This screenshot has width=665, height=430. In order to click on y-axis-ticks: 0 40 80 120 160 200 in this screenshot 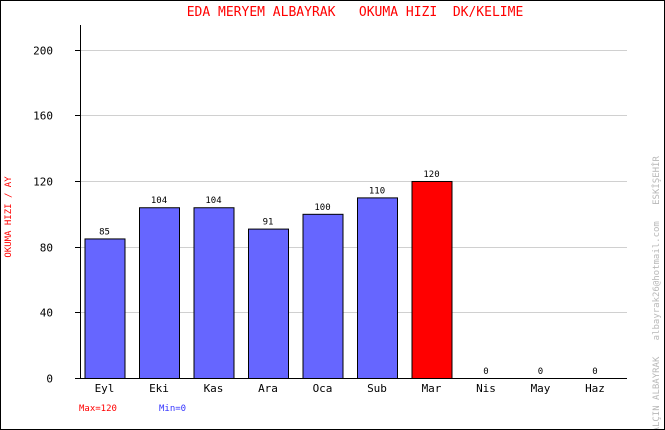, I will do `click(56, 215)`.